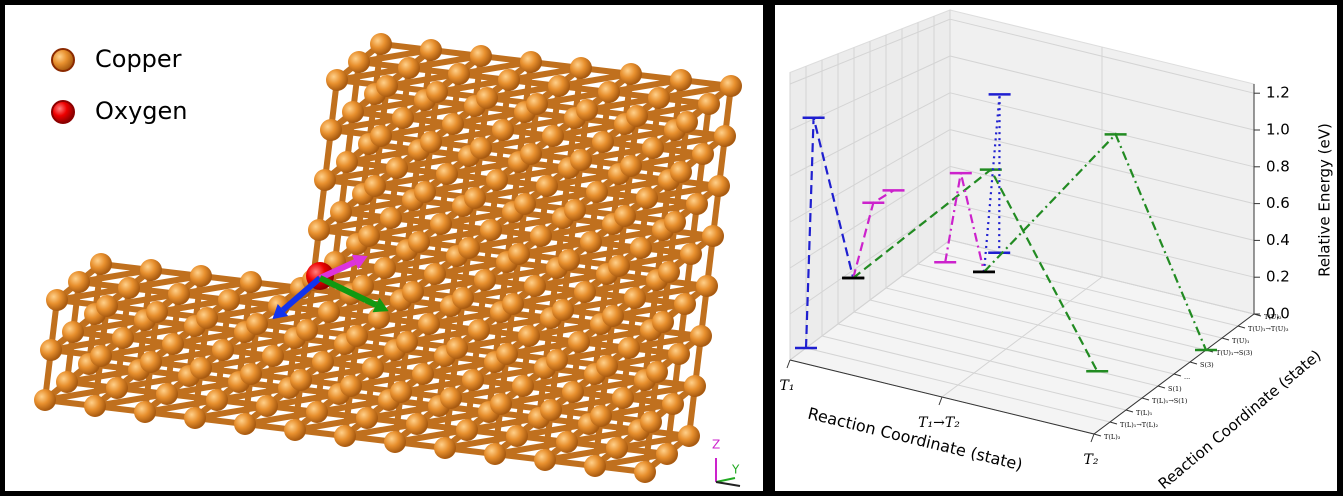 Image resolution: width=1343 pixels, height=496 pixels. I want to click on y-tick-label: T(L)₁→S(1), so click(1170, 401).